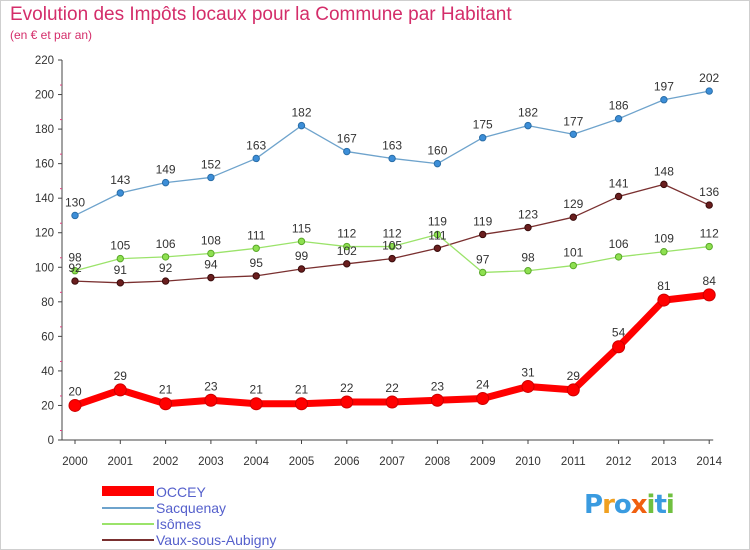 This screenshot has height=550, width=750. What do you see at coordinates (528, 462) in the screenshot?
I see `x-tick-label: 2010` at bounding box center [528, 462].